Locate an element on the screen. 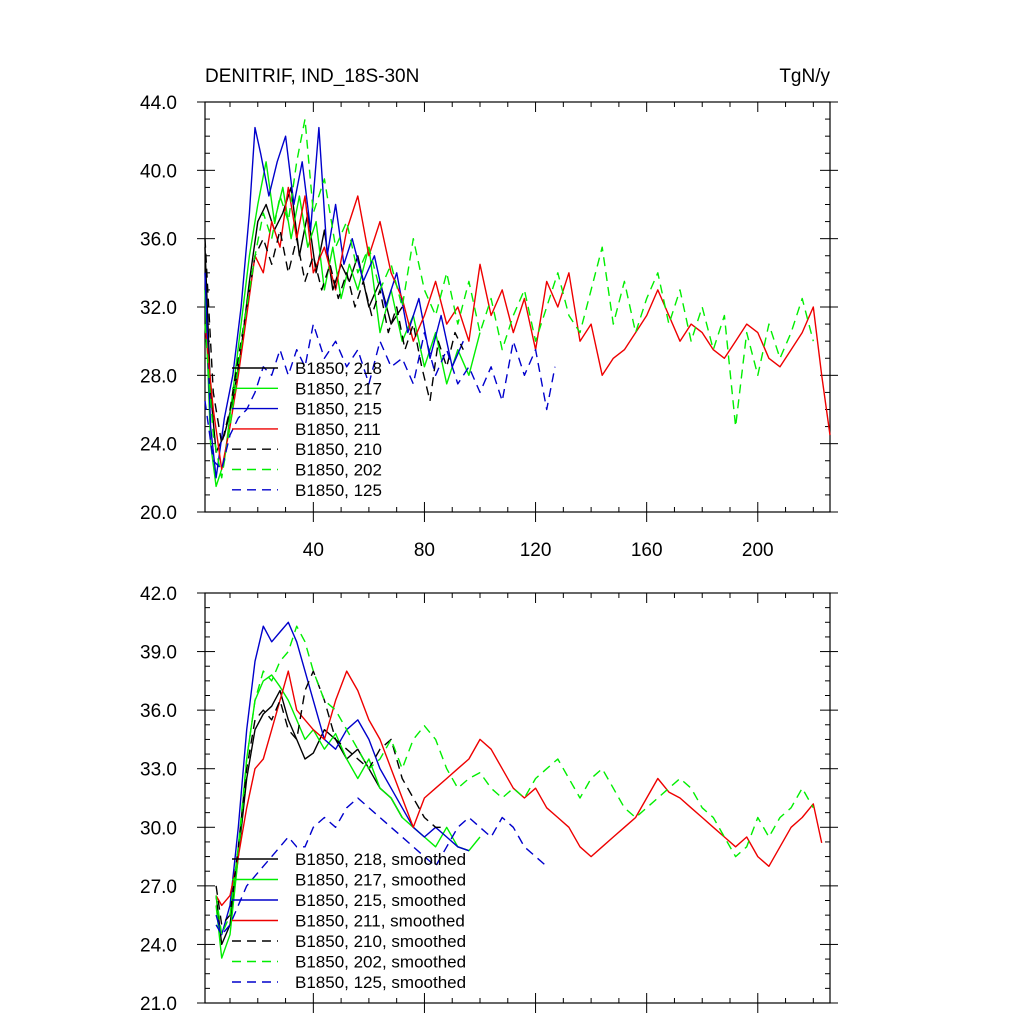 The height and width of the screenshot is (1024, 1024). y-tick-label: 39.0 is located at coordinates (158, 653).